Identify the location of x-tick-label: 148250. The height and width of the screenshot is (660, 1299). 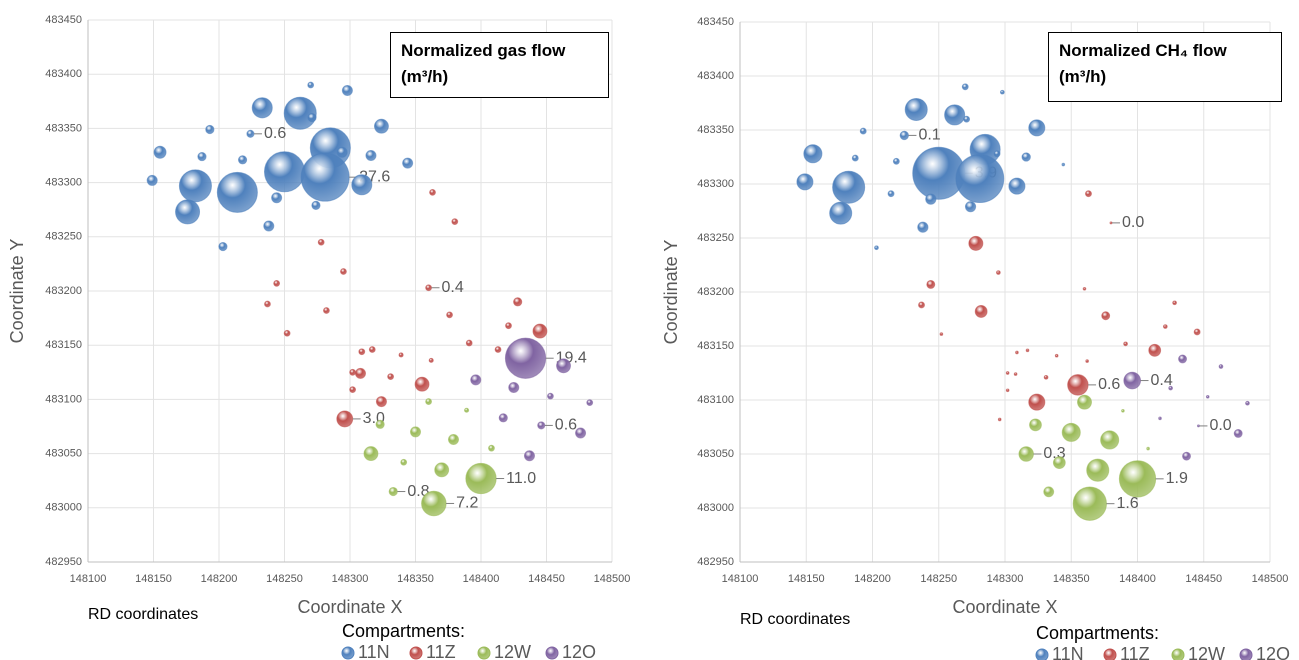
(938, 579).